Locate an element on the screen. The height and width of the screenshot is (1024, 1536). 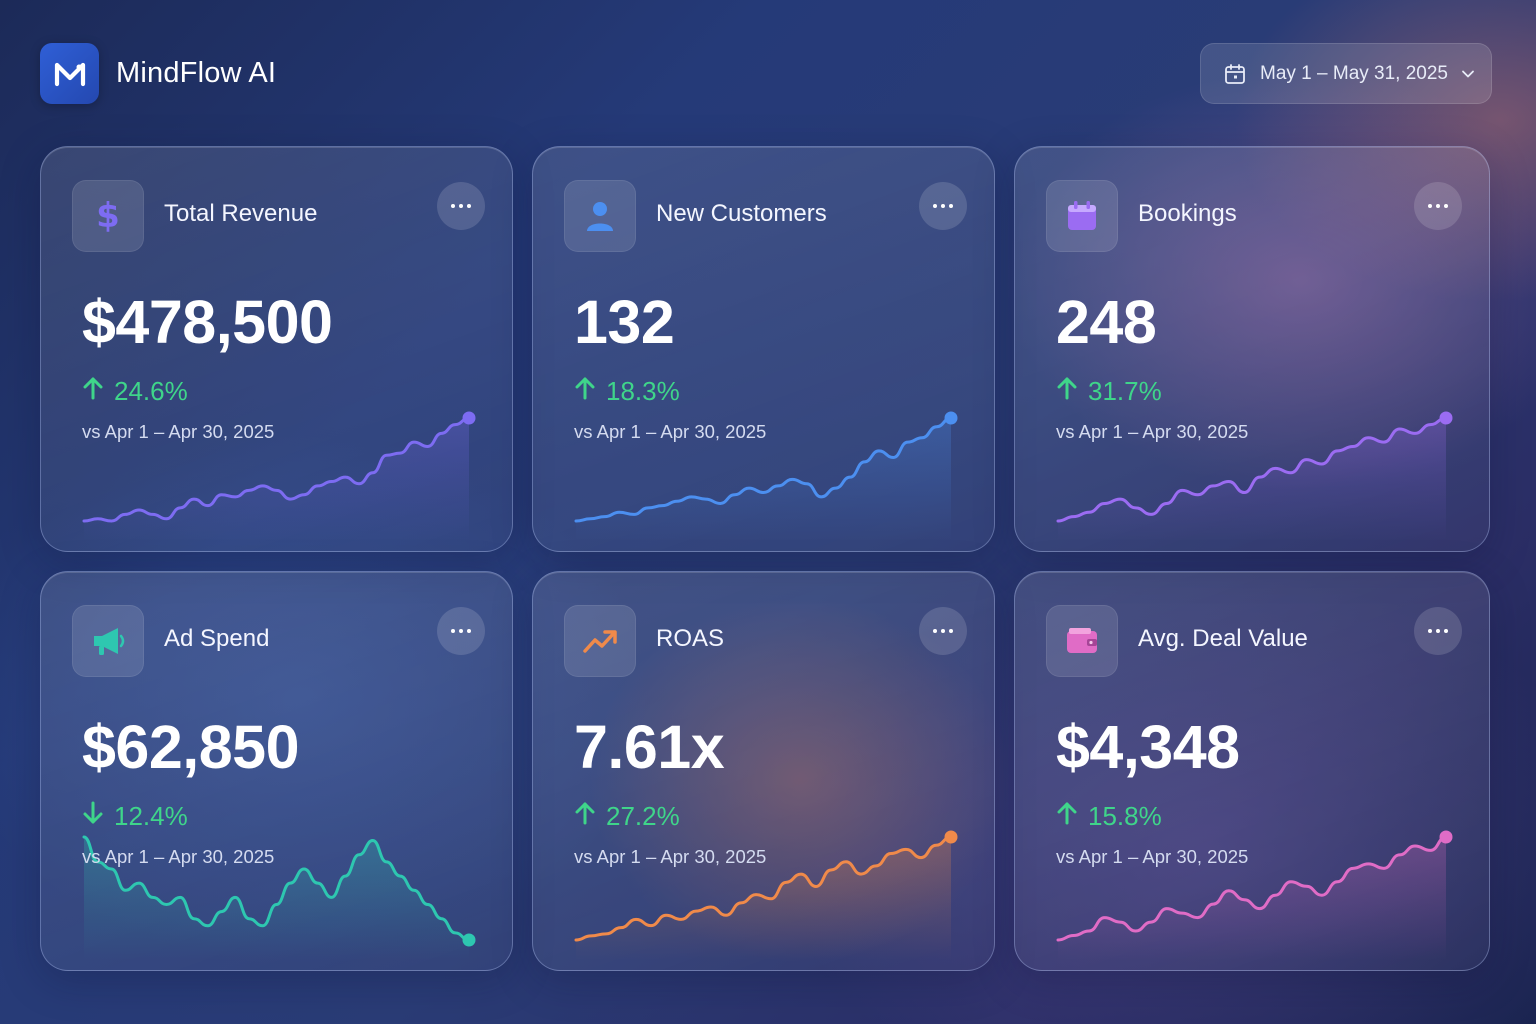
change-value: 24.6% is located at coordinates (151, 391).